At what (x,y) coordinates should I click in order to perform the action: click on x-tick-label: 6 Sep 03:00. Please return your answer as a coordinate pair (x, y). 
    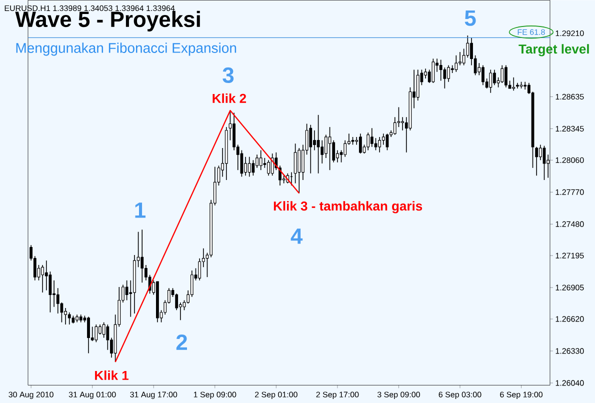
    Looking at the image, I should click on (460, 395).